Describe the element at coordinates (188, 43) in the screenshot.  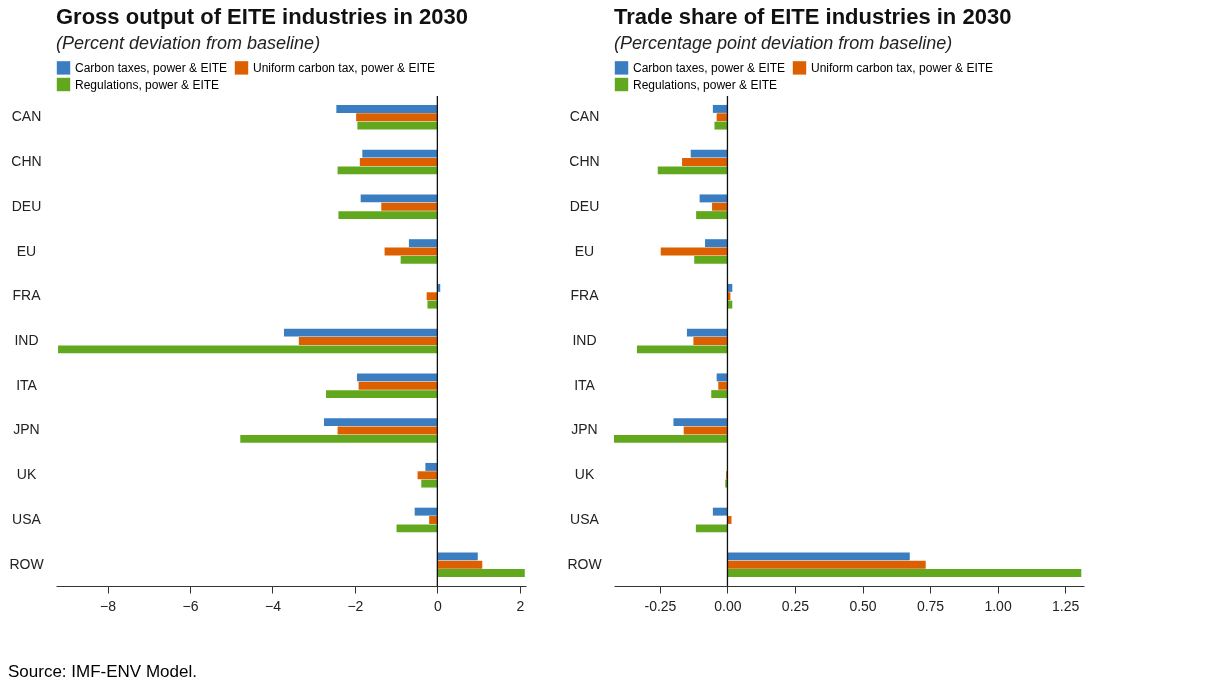
I see `chart-subtitle: (Percent deviation from baseline)` at that location.